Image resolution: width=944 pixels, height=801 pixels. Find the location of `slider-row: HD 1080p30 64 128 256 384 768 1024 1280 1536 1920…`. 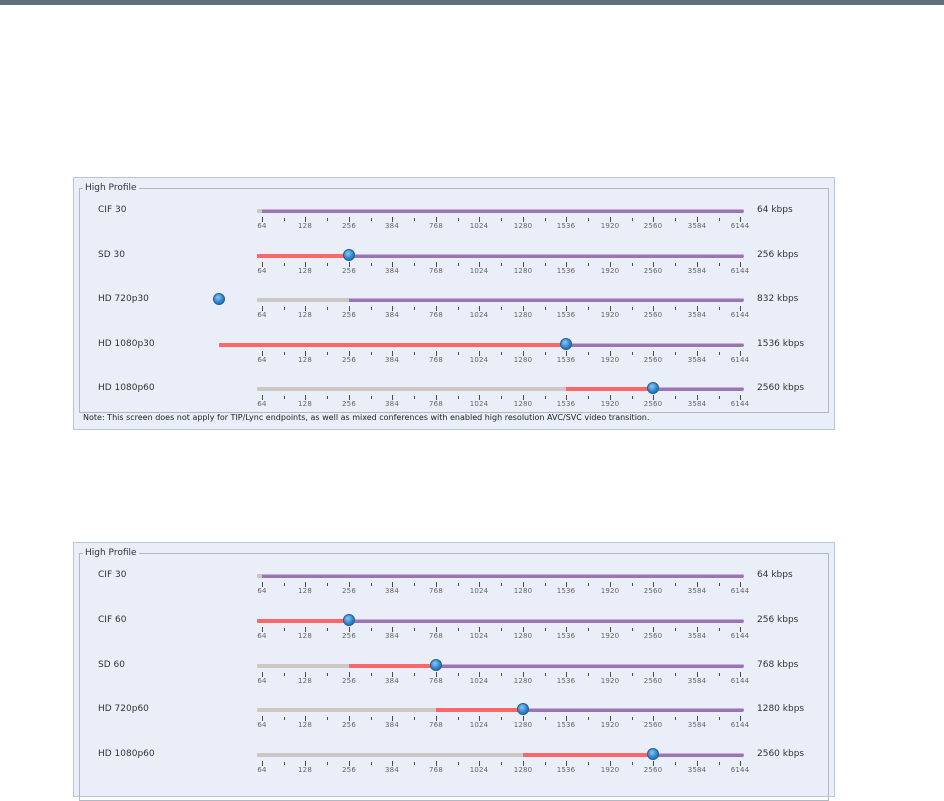

slider-row: HD 1080p30 64 128 256 384 768 1024 1280 1536 1920… is located at coordinates (454, 360).